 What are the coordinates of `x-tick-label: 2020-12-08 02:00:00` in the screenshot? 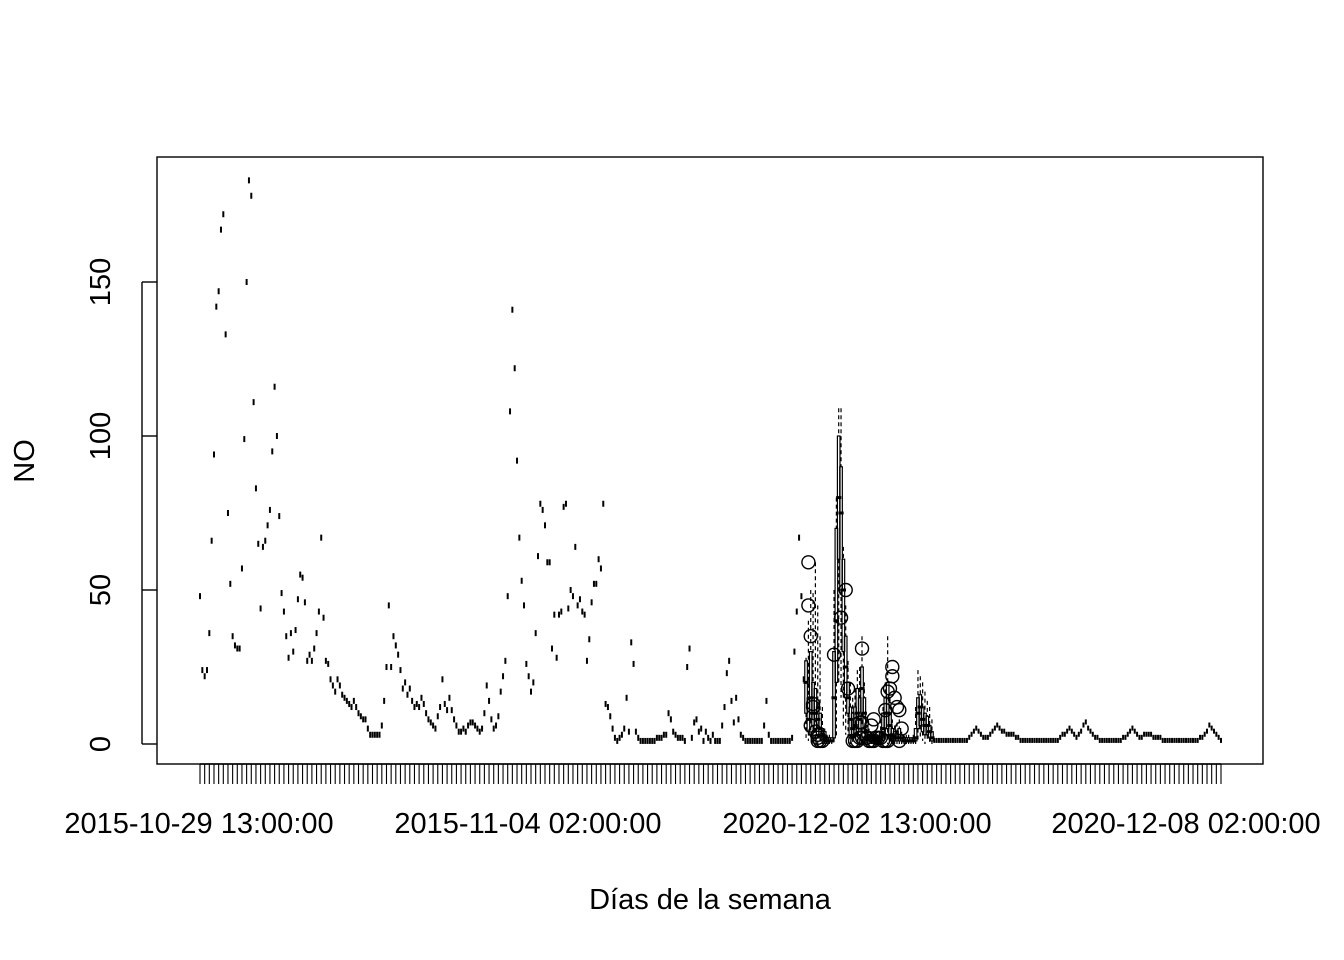 It's located at (1185, 824).